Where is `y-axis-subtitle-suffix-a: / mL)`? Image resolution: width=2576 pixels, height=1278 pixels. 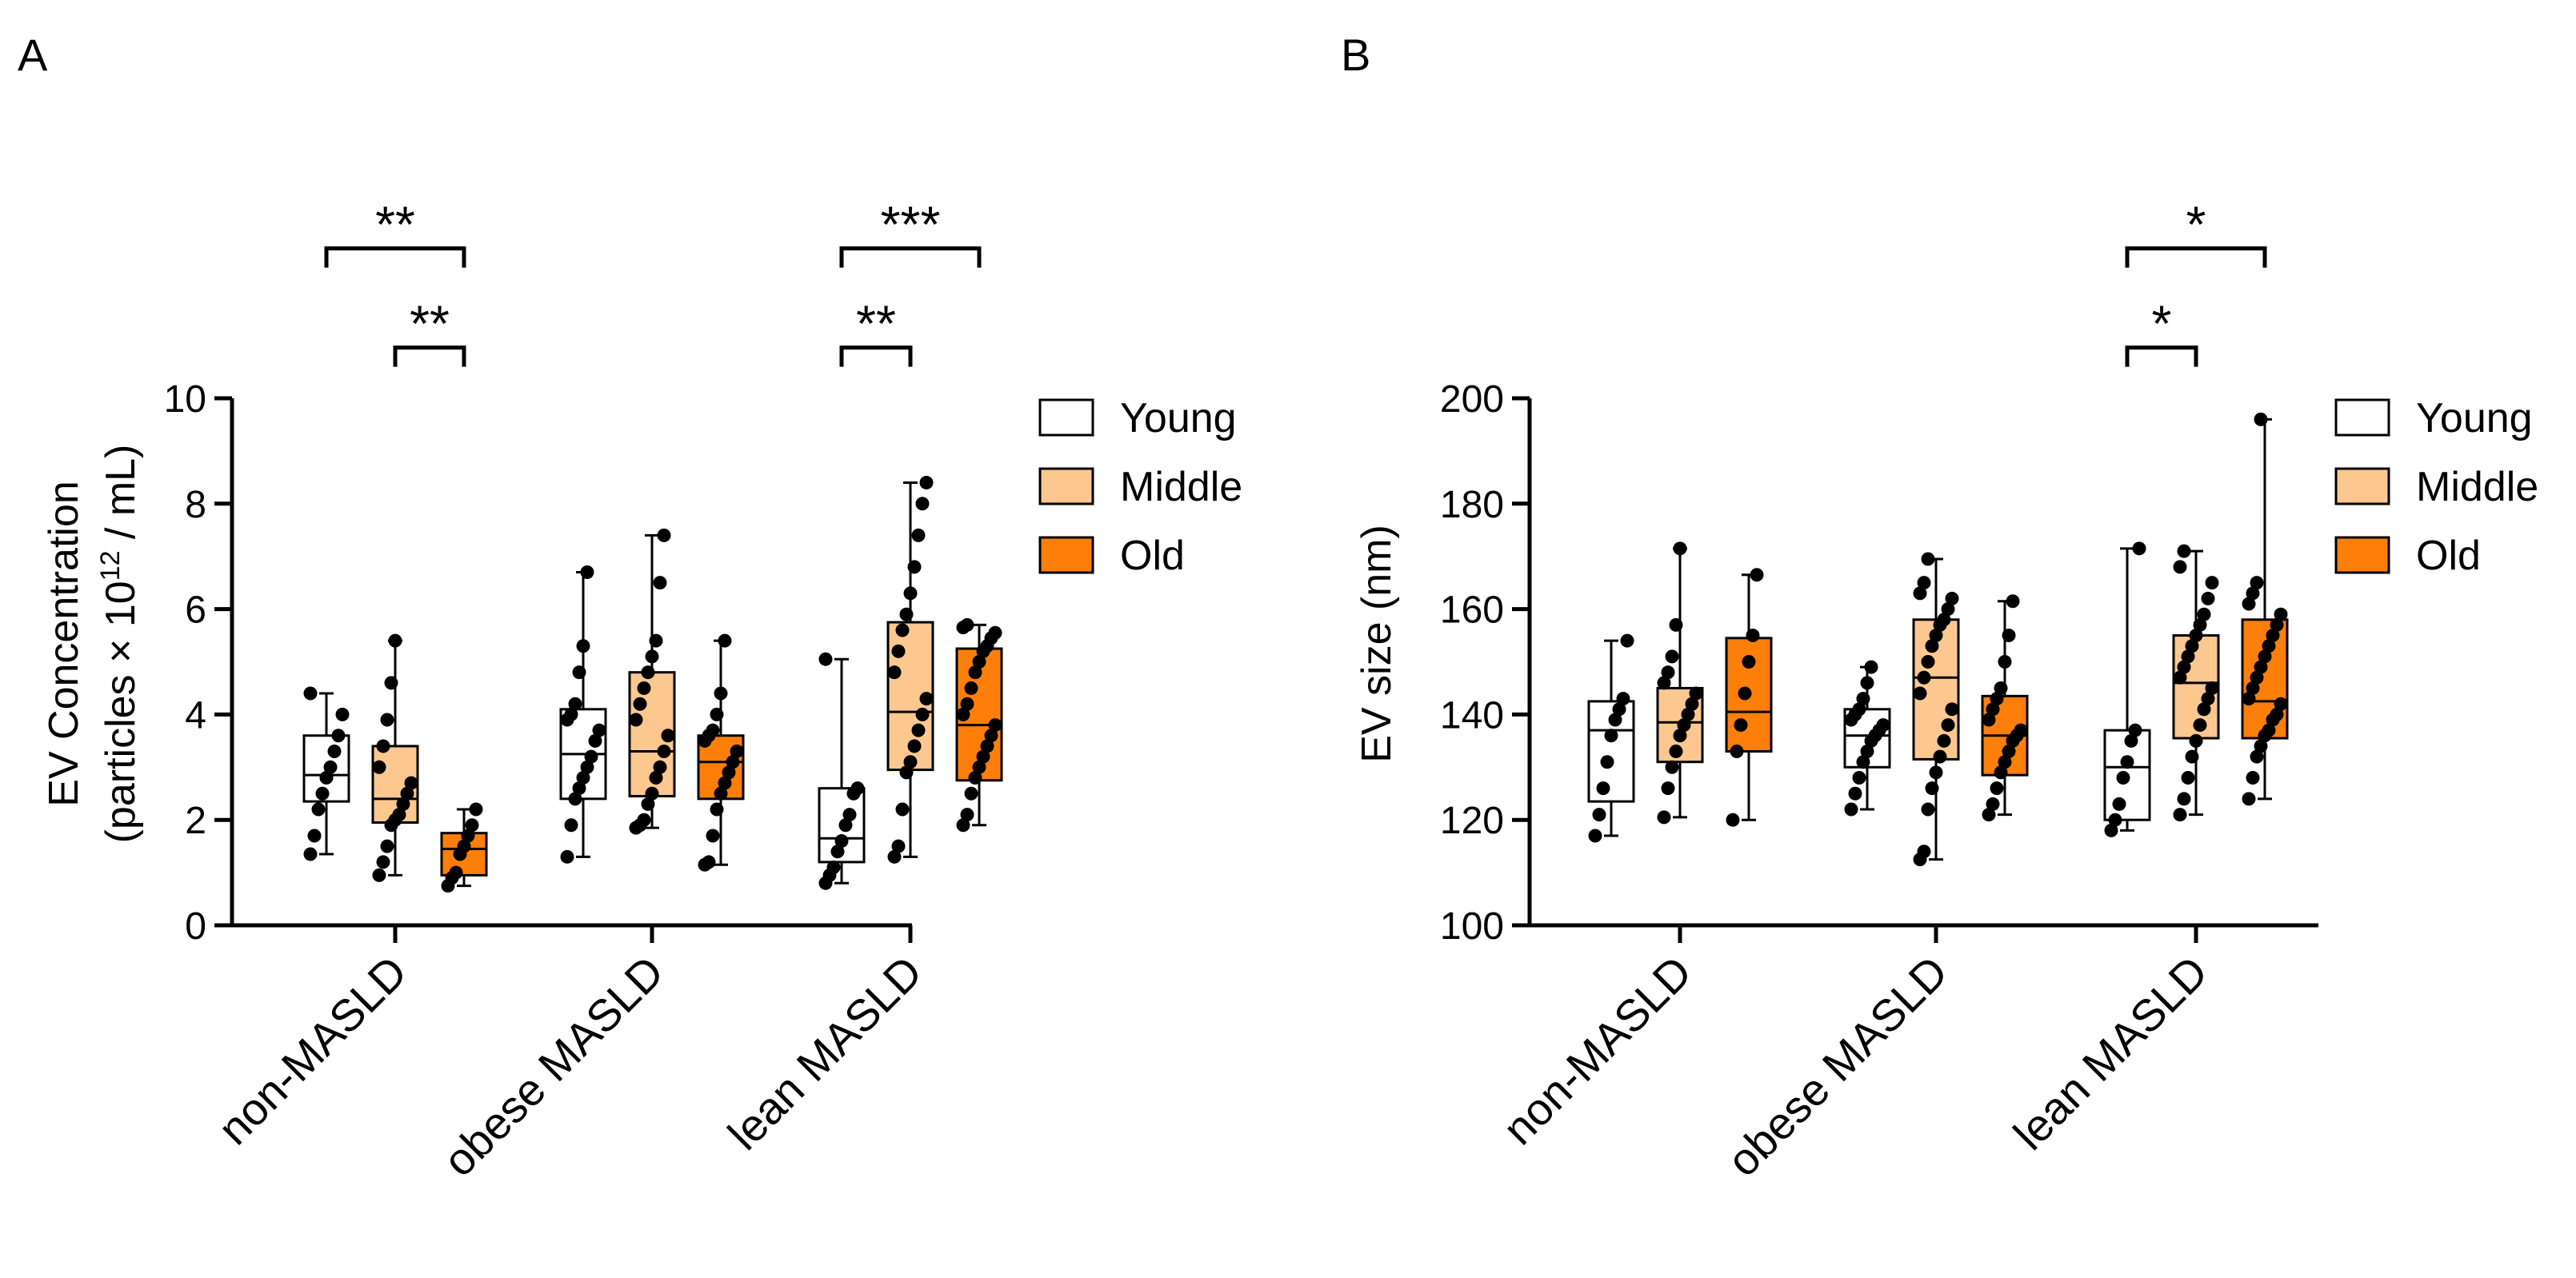
y-axis-subtitle-suffix-a: / mL) is located at coordinates (121, 498).